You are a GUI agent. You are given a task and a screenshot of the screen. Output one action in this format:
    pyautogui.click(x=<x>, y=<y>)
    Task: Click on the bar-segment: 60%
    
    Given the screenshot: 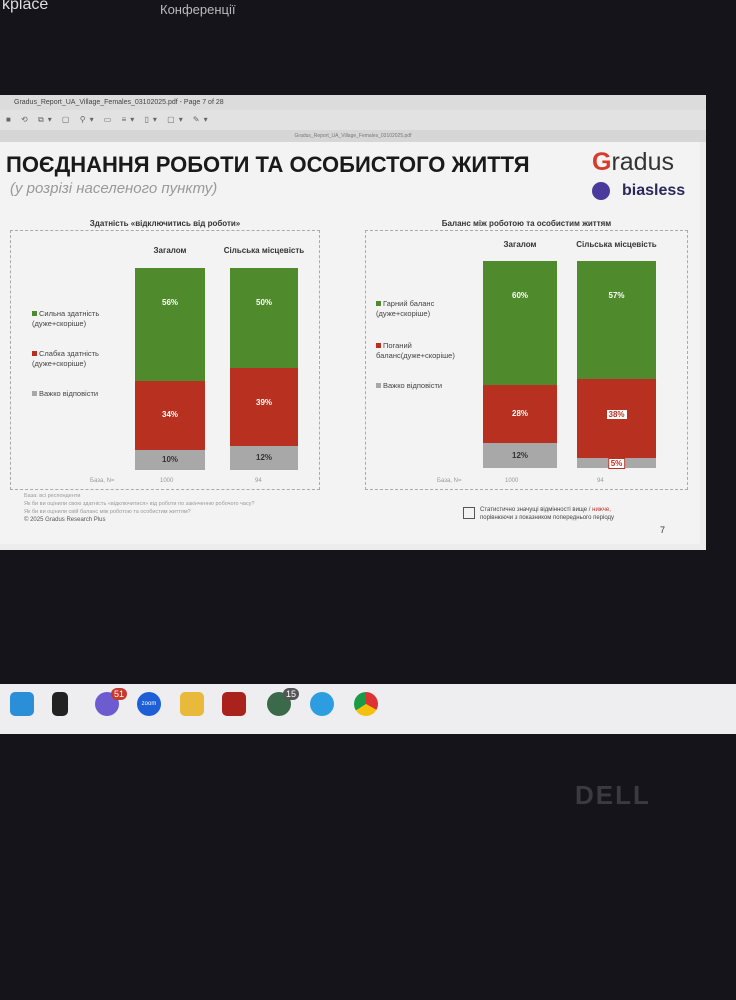 What is the action you would take?
    pyautogui.click(x=520, y=323)
    